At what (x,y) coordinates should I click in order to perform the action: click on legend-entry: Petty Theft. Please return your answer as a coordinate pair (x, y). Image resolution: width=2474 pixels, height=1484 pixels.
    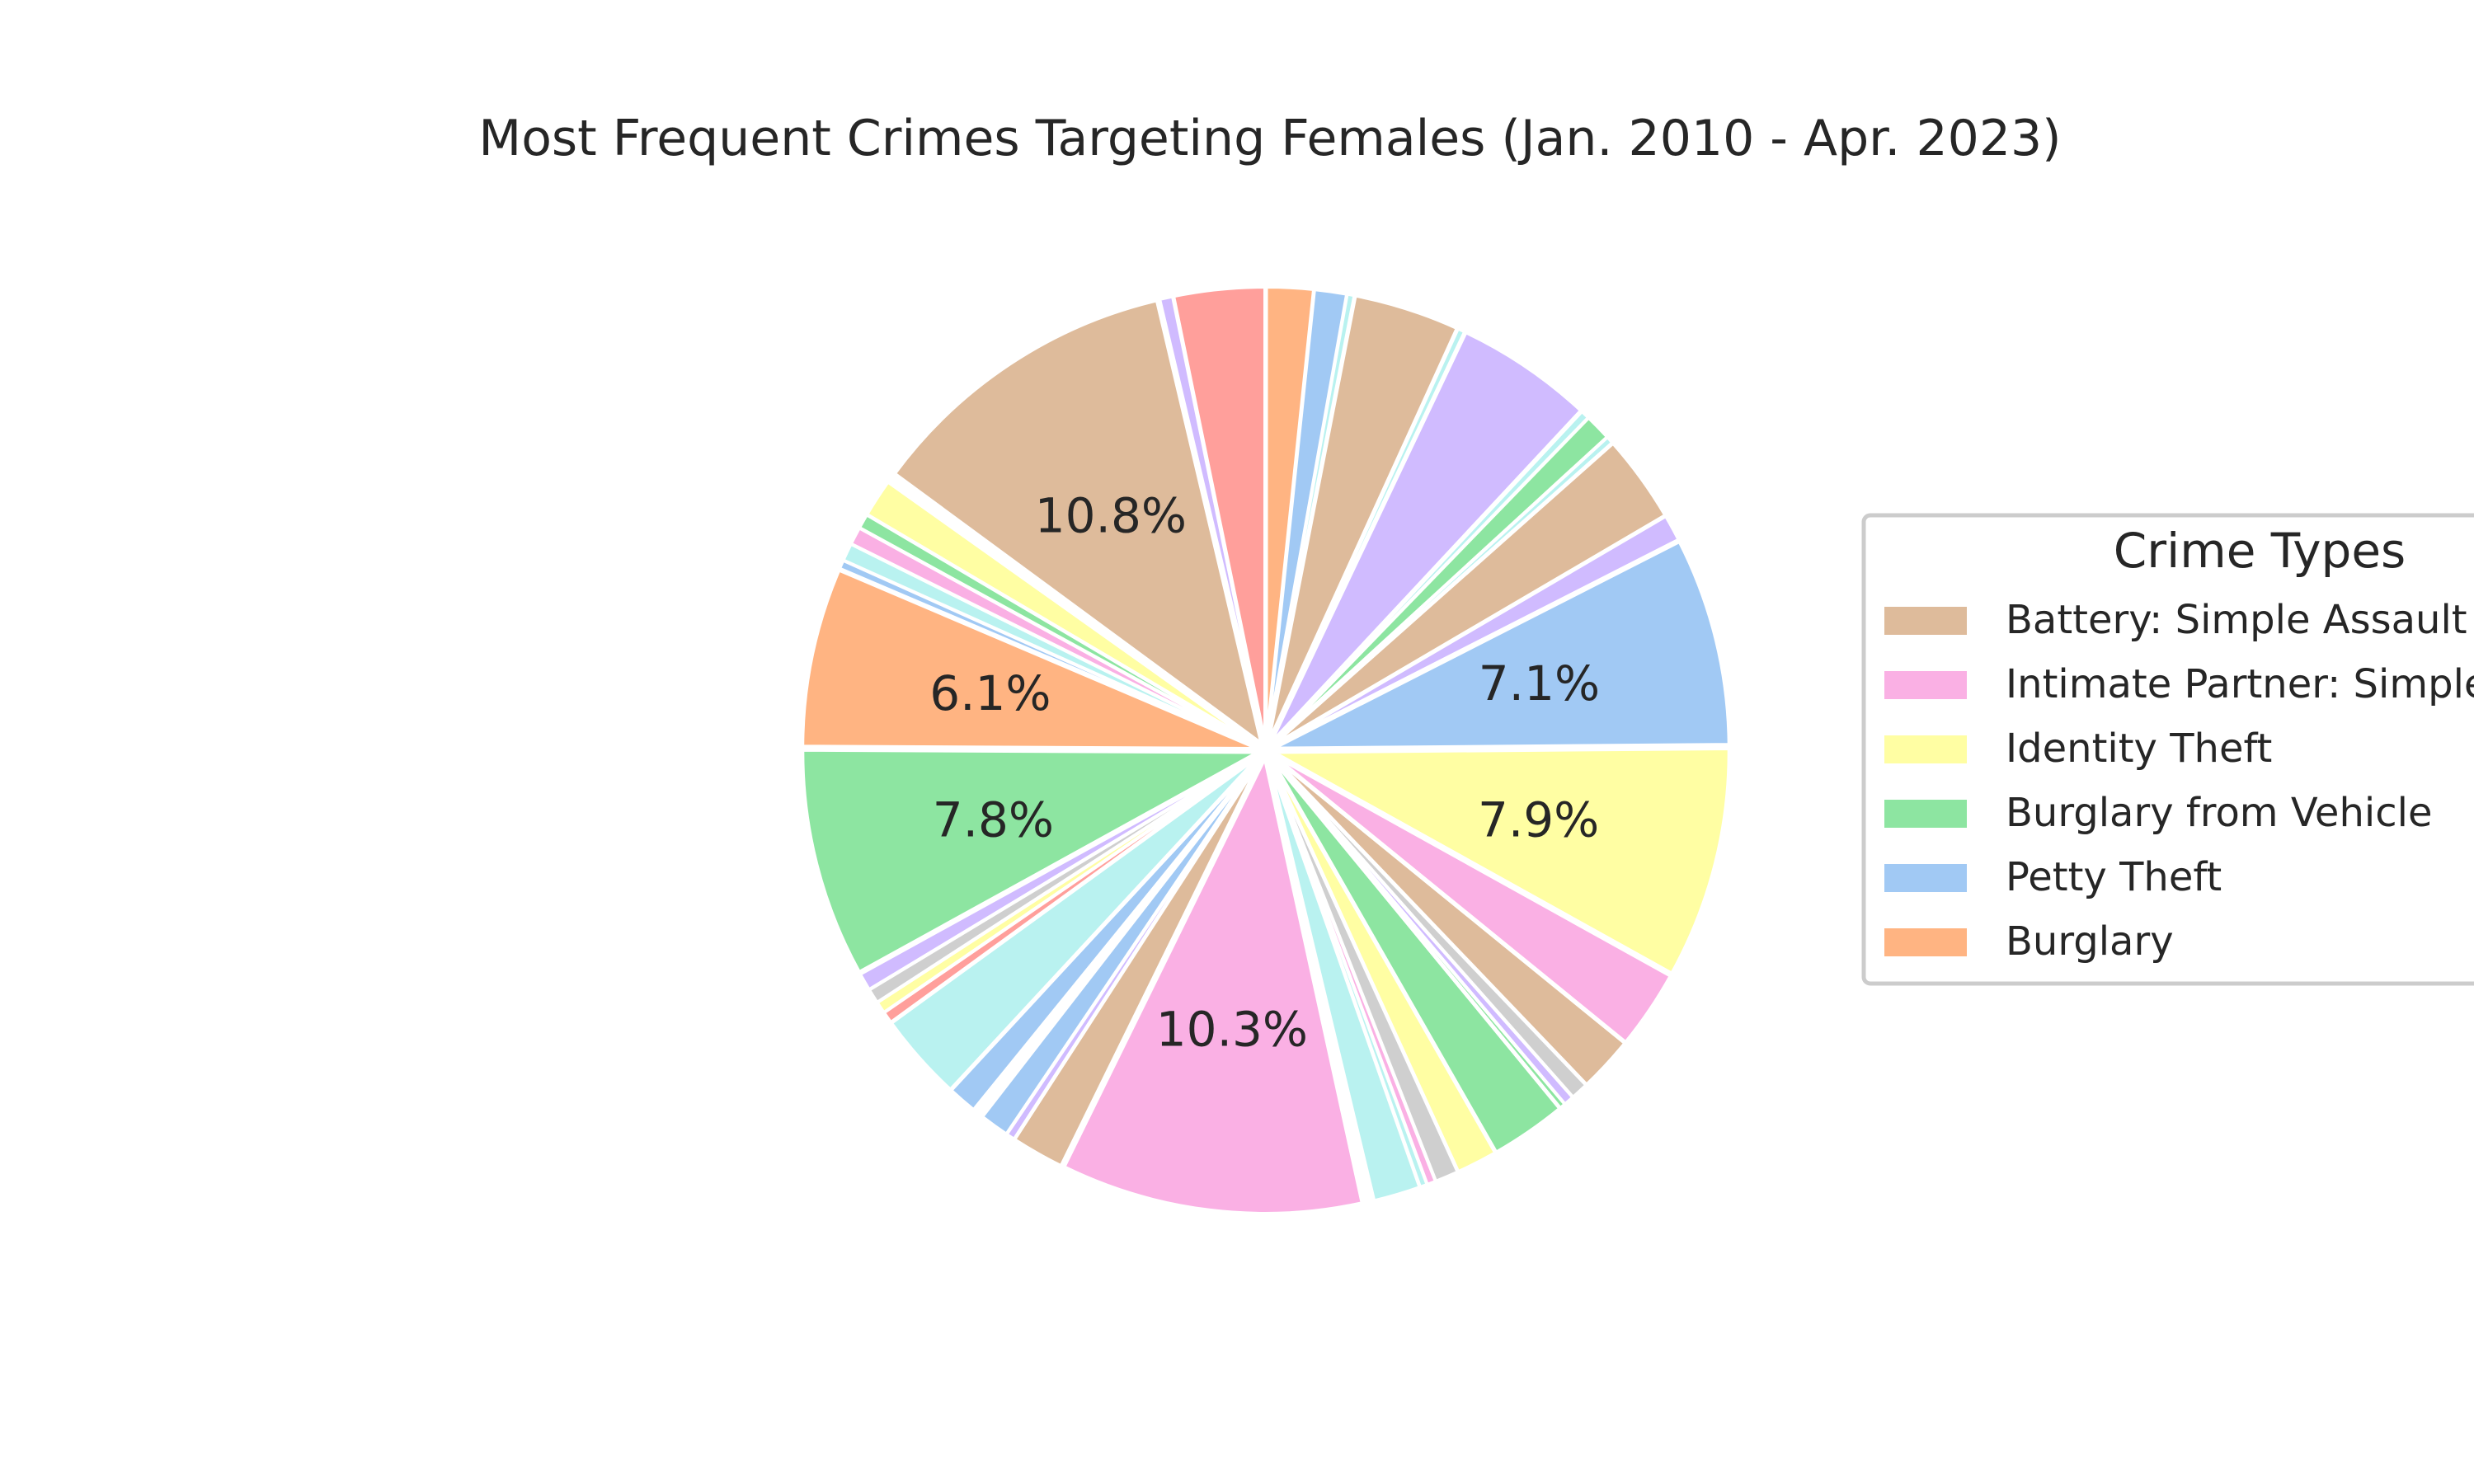
    Looking at the image, I should click on (2053, 877).